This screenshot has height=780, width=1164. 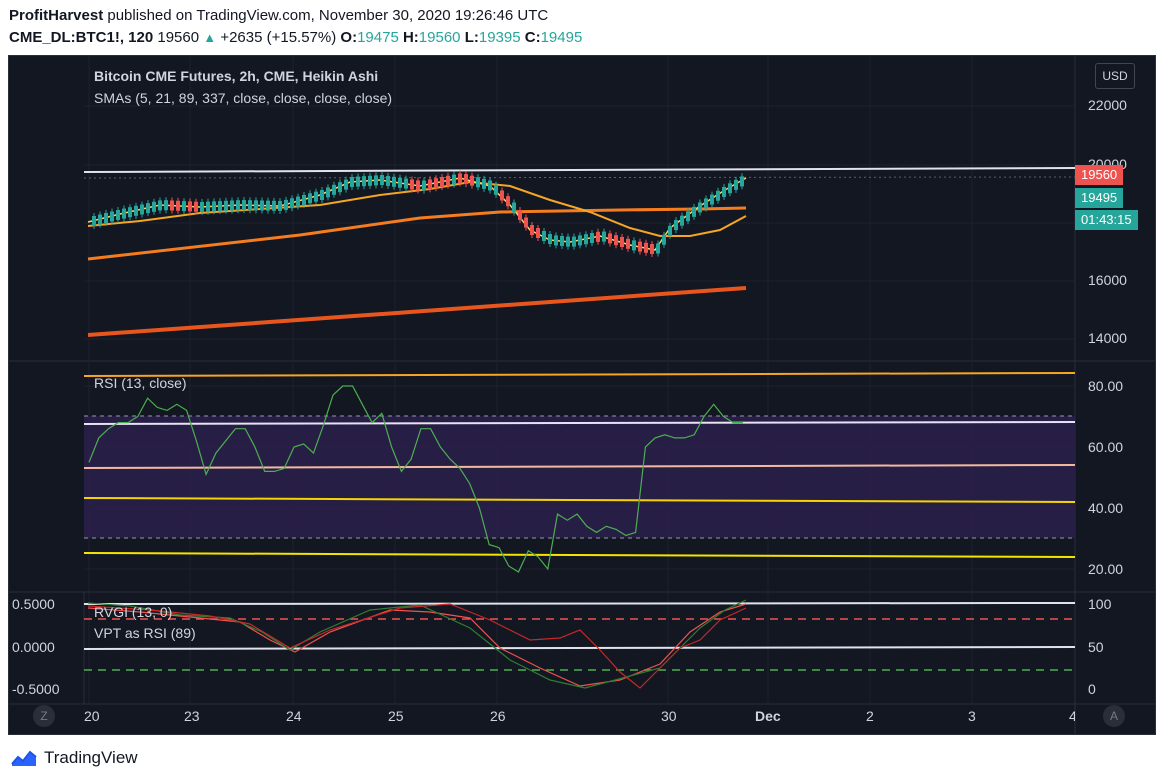 I want to click on high-label: H:, so click(x=410, y=37).